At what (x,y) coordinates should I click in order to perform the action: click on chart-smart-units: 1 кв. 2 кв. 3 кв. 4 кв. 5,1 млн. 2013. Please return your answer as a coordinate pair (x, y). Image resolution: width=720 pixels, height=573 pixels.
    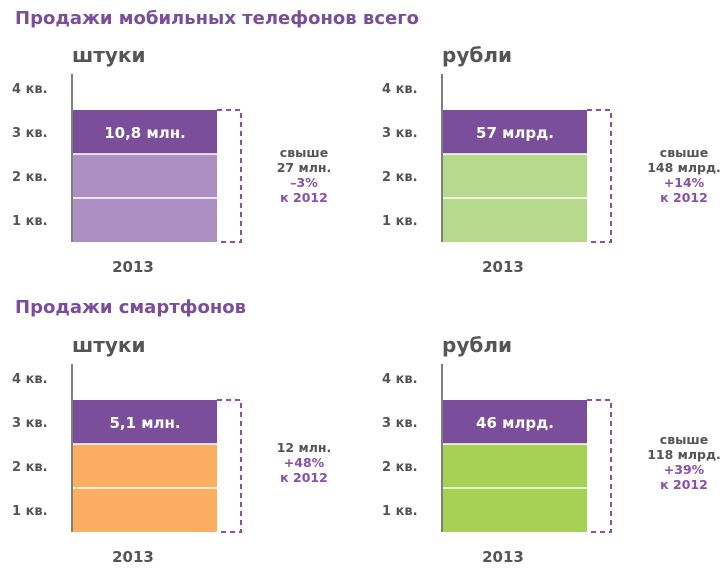
    Looking at the image, I should click on (127, 465).